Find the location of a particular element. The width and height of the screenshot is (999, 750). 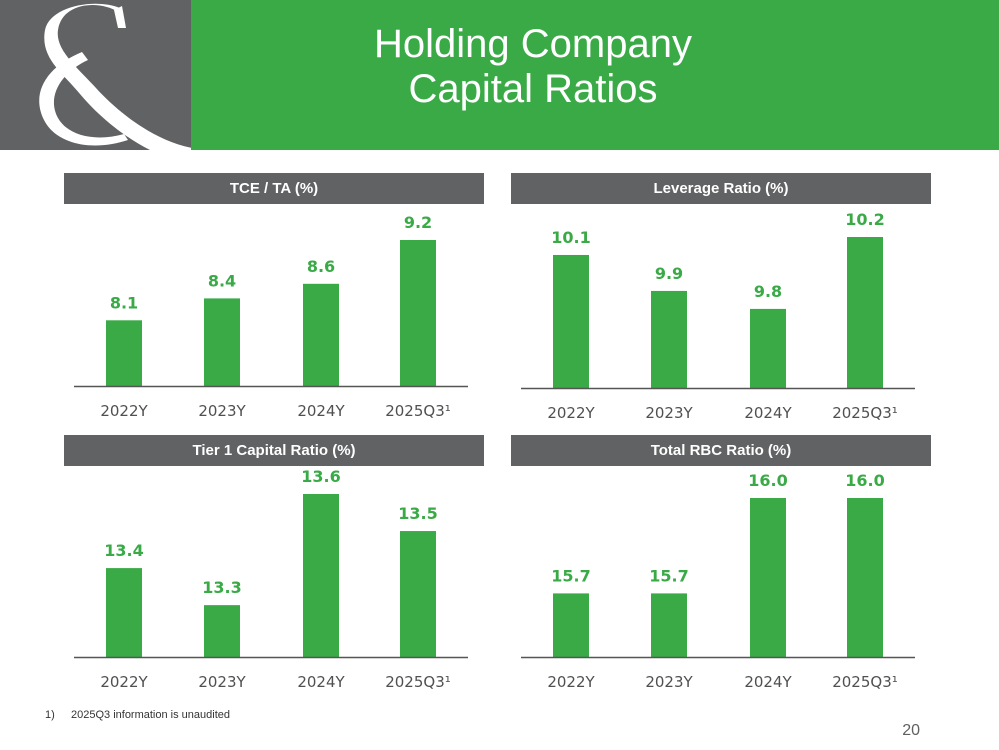

leverage-ratio-chart: 10.1 2022Y 9.9 2023Y 9.8 2024Y 10.2 2025Q3¹ is located at coordinates (718, 316).